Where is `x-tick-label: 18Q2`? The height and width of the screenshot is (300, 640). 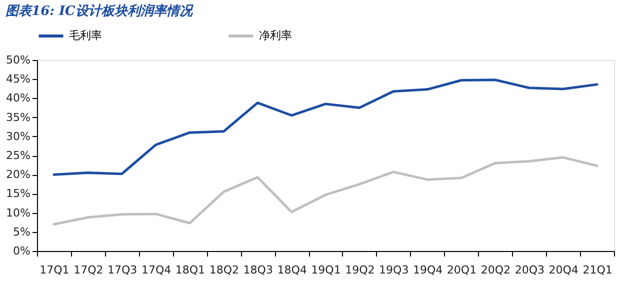 x-tick-label: 18Q2 is located at coordinates (224, 270).